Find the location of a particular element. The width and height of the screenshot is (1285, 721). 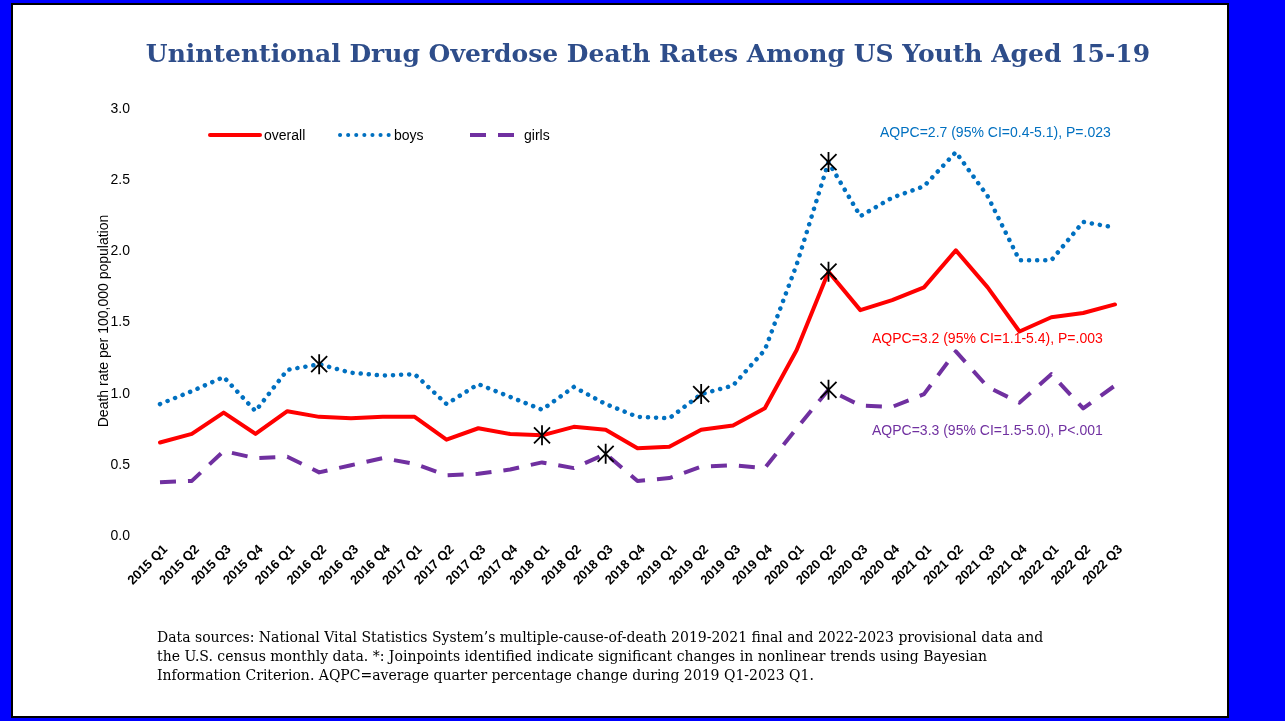

y-tick-label: 1.0 is located at coordinates (120, 392).